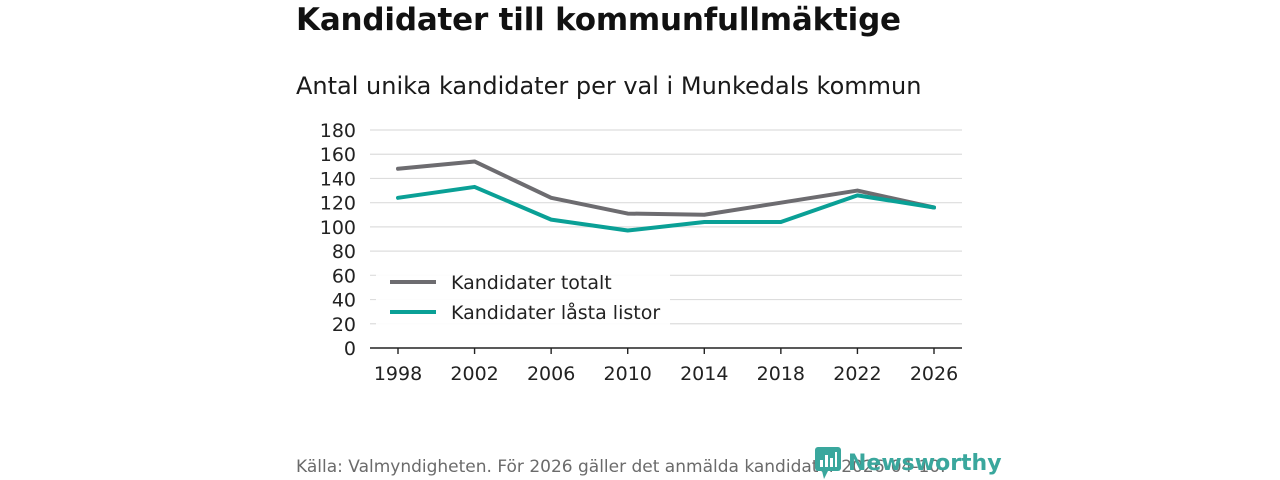 This screenshot has height=480, width=1280. Describe the element at coordinates (934, 374) in the screenshot. I see `x-tick-label: 2026` at that location.